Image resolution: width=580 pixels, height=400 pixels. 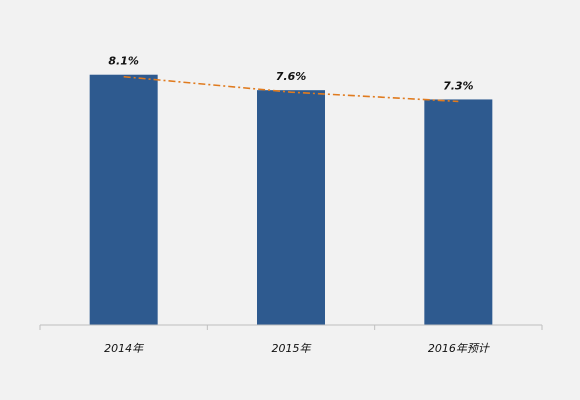 What do you see at coordinates (292, 348) in the screenshot?
I see `category-label: 2015年` at bounding box center [292, 348].